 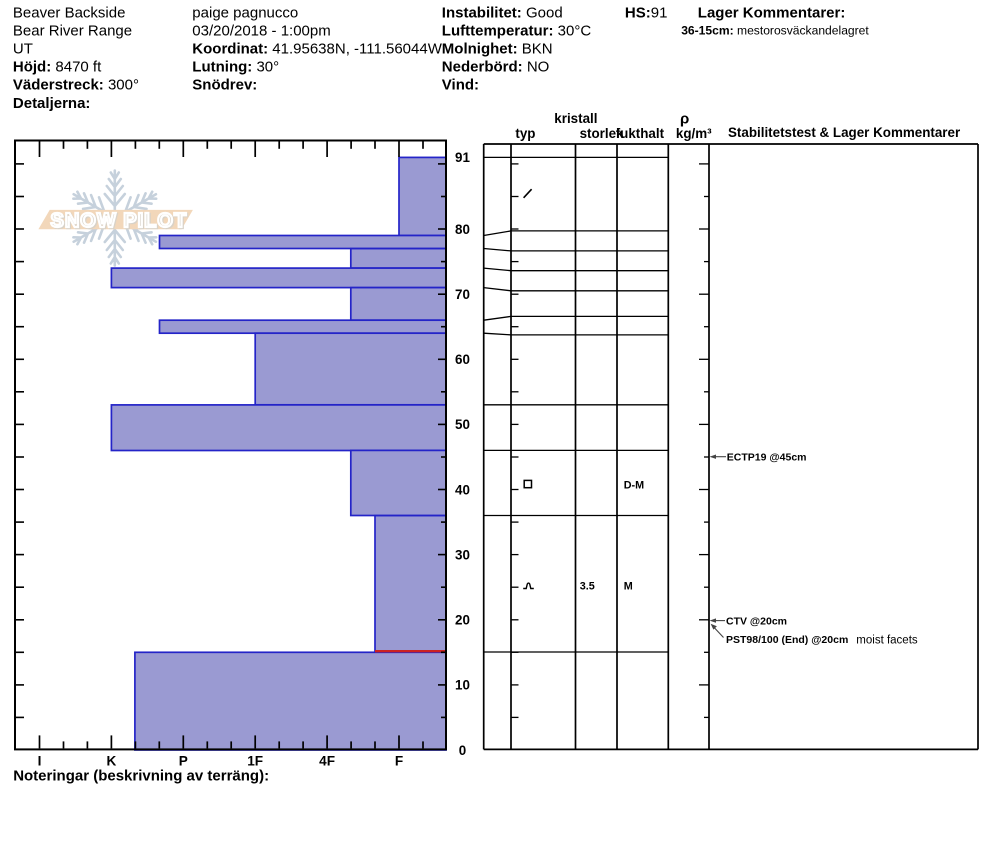 I want to click on svg-text: Väderstreck: 300°, so click(x=76, y=85).